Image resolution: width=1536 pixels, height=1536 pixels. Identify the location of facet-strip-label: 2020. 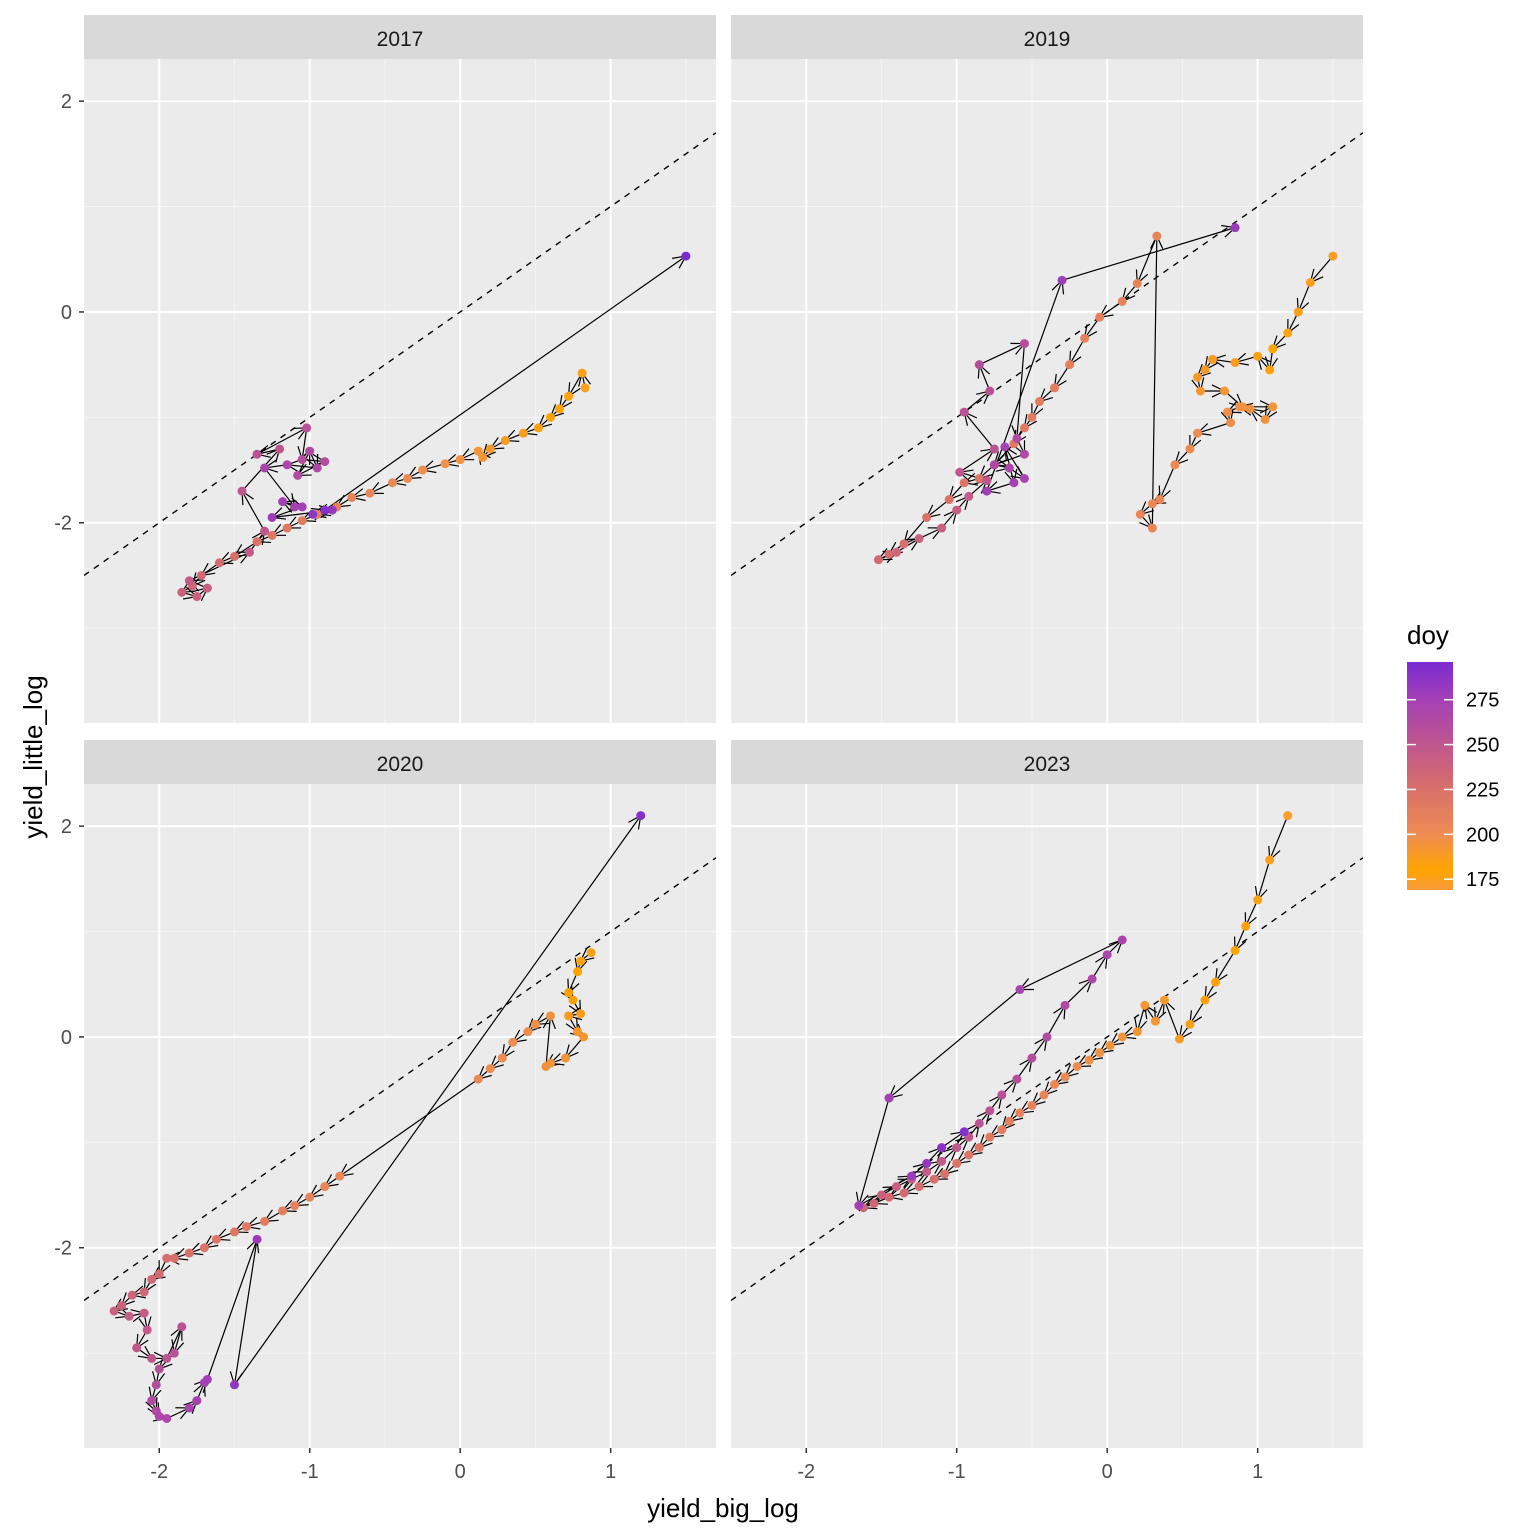
(400, 764).